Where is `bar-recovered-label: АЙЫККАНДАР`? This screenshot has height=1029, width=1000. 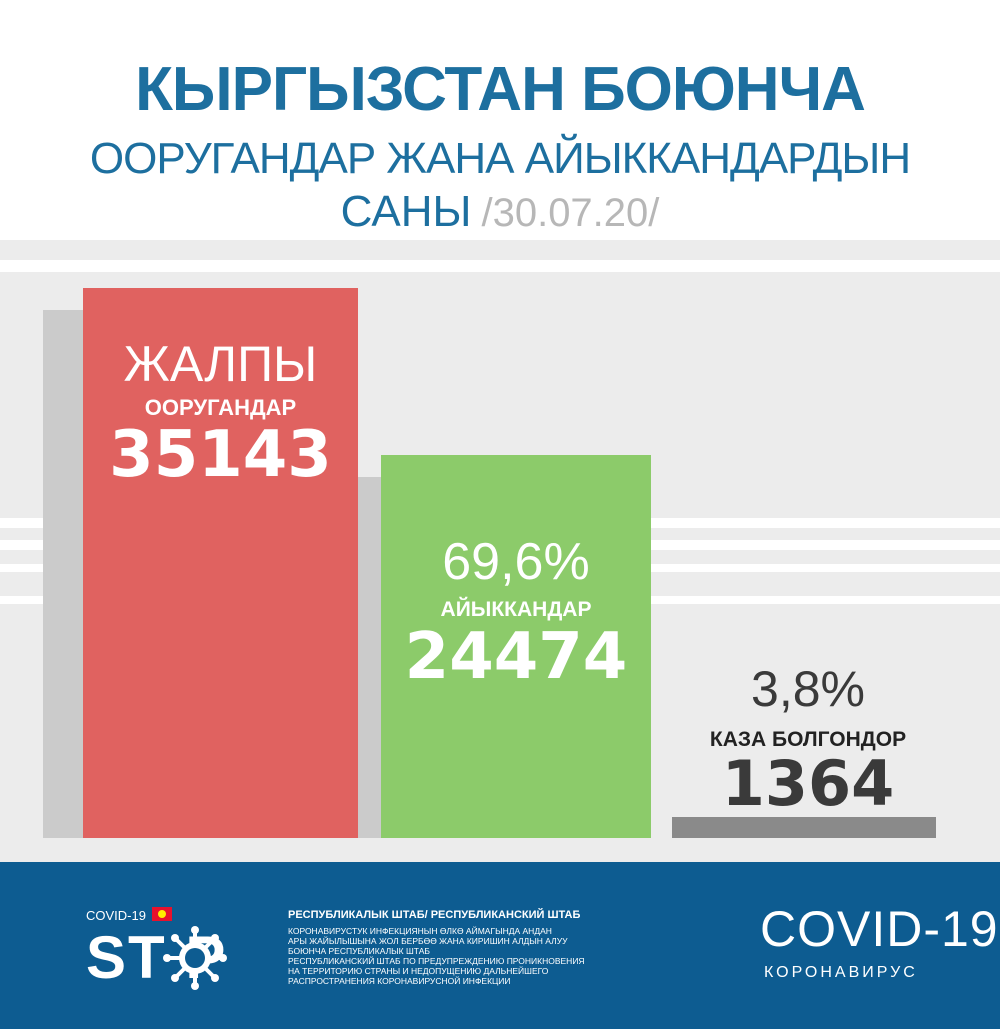 bar-recovered-label: АЙЫККАНДАР is located at coordinates (516, 609).